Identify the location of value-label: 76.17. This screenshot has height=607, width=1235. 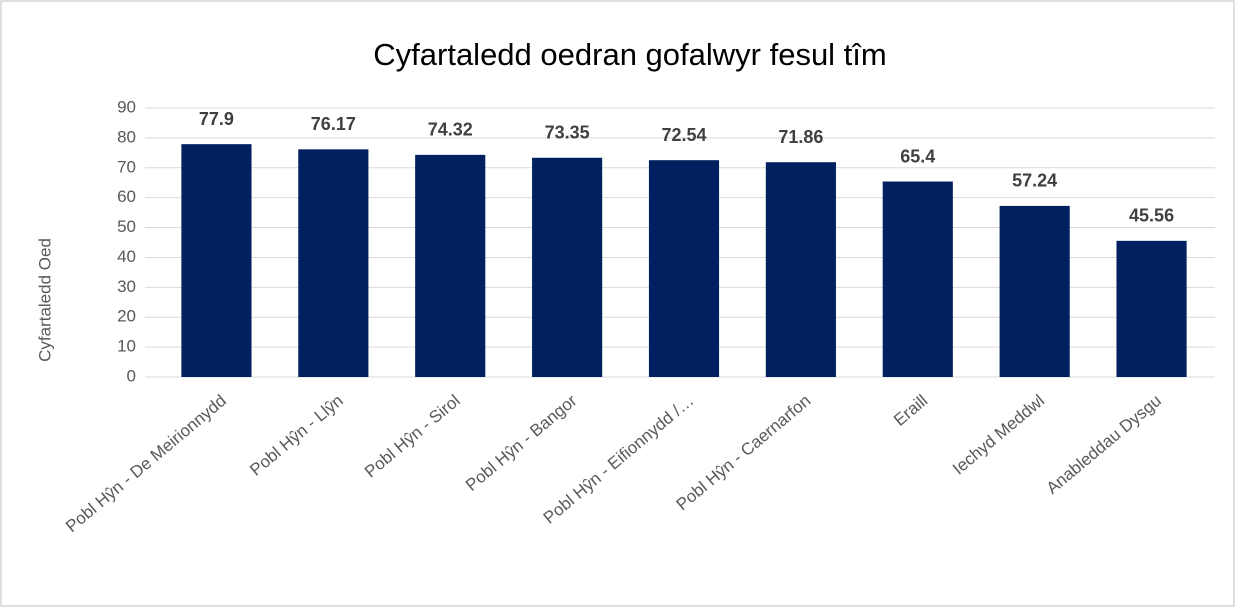
(333, 124).